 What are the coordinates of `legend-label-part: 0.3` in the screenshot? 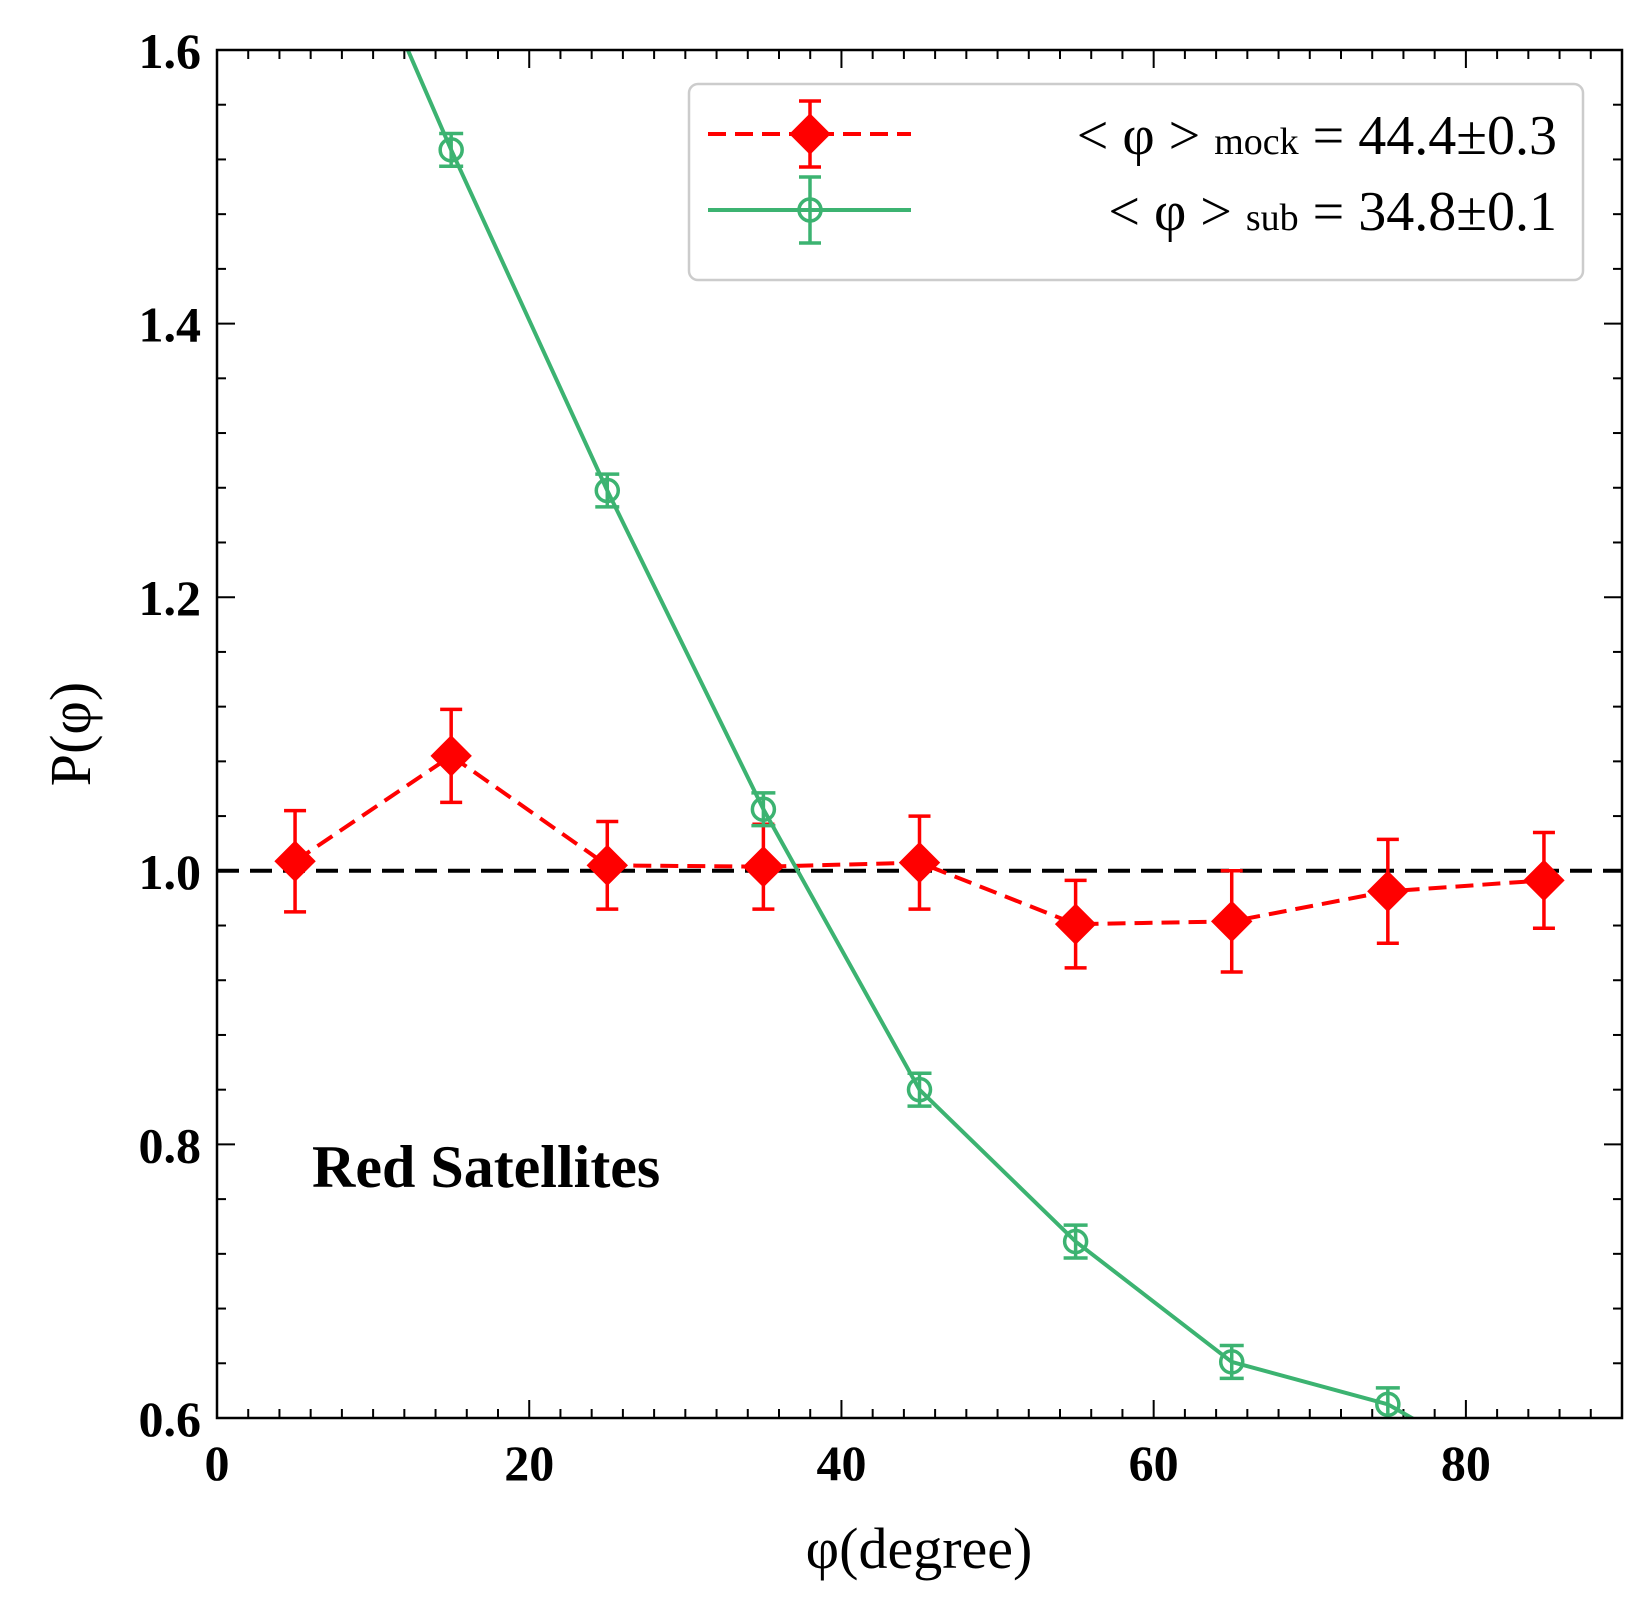 It's located at (1522, 136).